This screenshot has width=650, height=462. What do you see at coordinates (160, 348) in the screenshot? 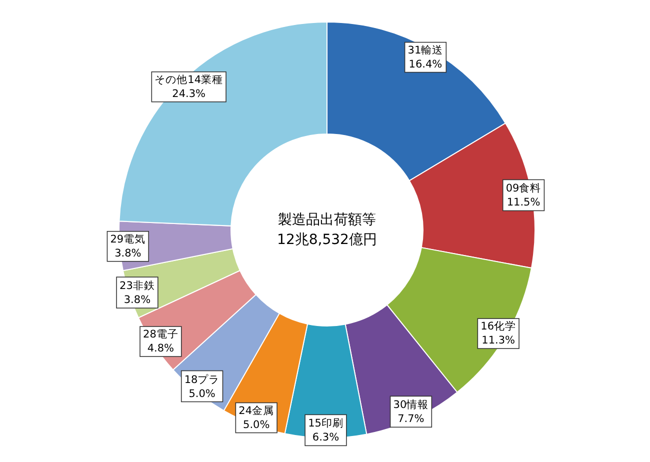
I see `data-label: 4.8%` at bounding box center [160, 348].